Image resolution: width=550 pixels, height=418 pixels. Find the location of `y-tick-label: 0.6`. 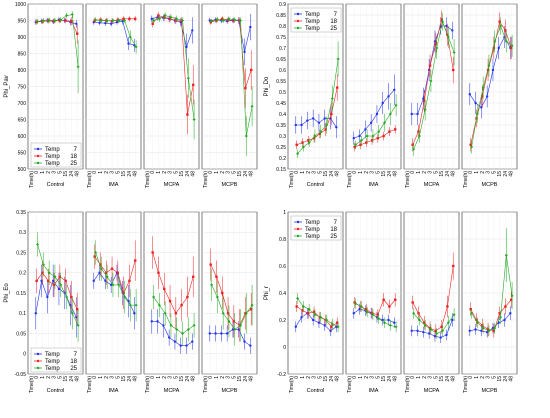

y-tick-label: 0.6 is located at coordinates (282, 71).